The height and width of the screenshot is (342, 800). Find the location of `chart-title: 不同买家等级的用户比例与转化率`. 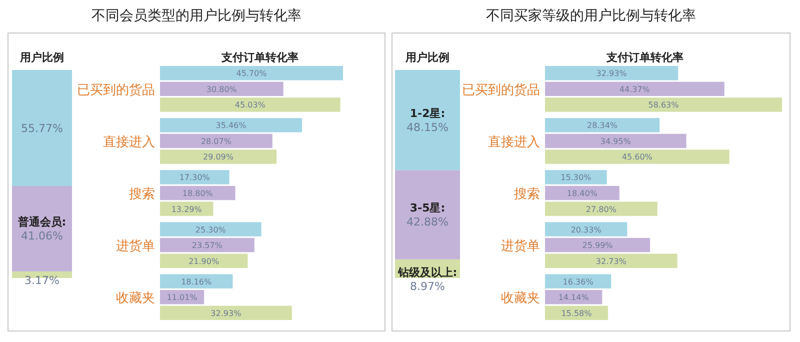

chart-title: 不同买家等级的用户比例与转化率 is located at coordinates (591, 16).